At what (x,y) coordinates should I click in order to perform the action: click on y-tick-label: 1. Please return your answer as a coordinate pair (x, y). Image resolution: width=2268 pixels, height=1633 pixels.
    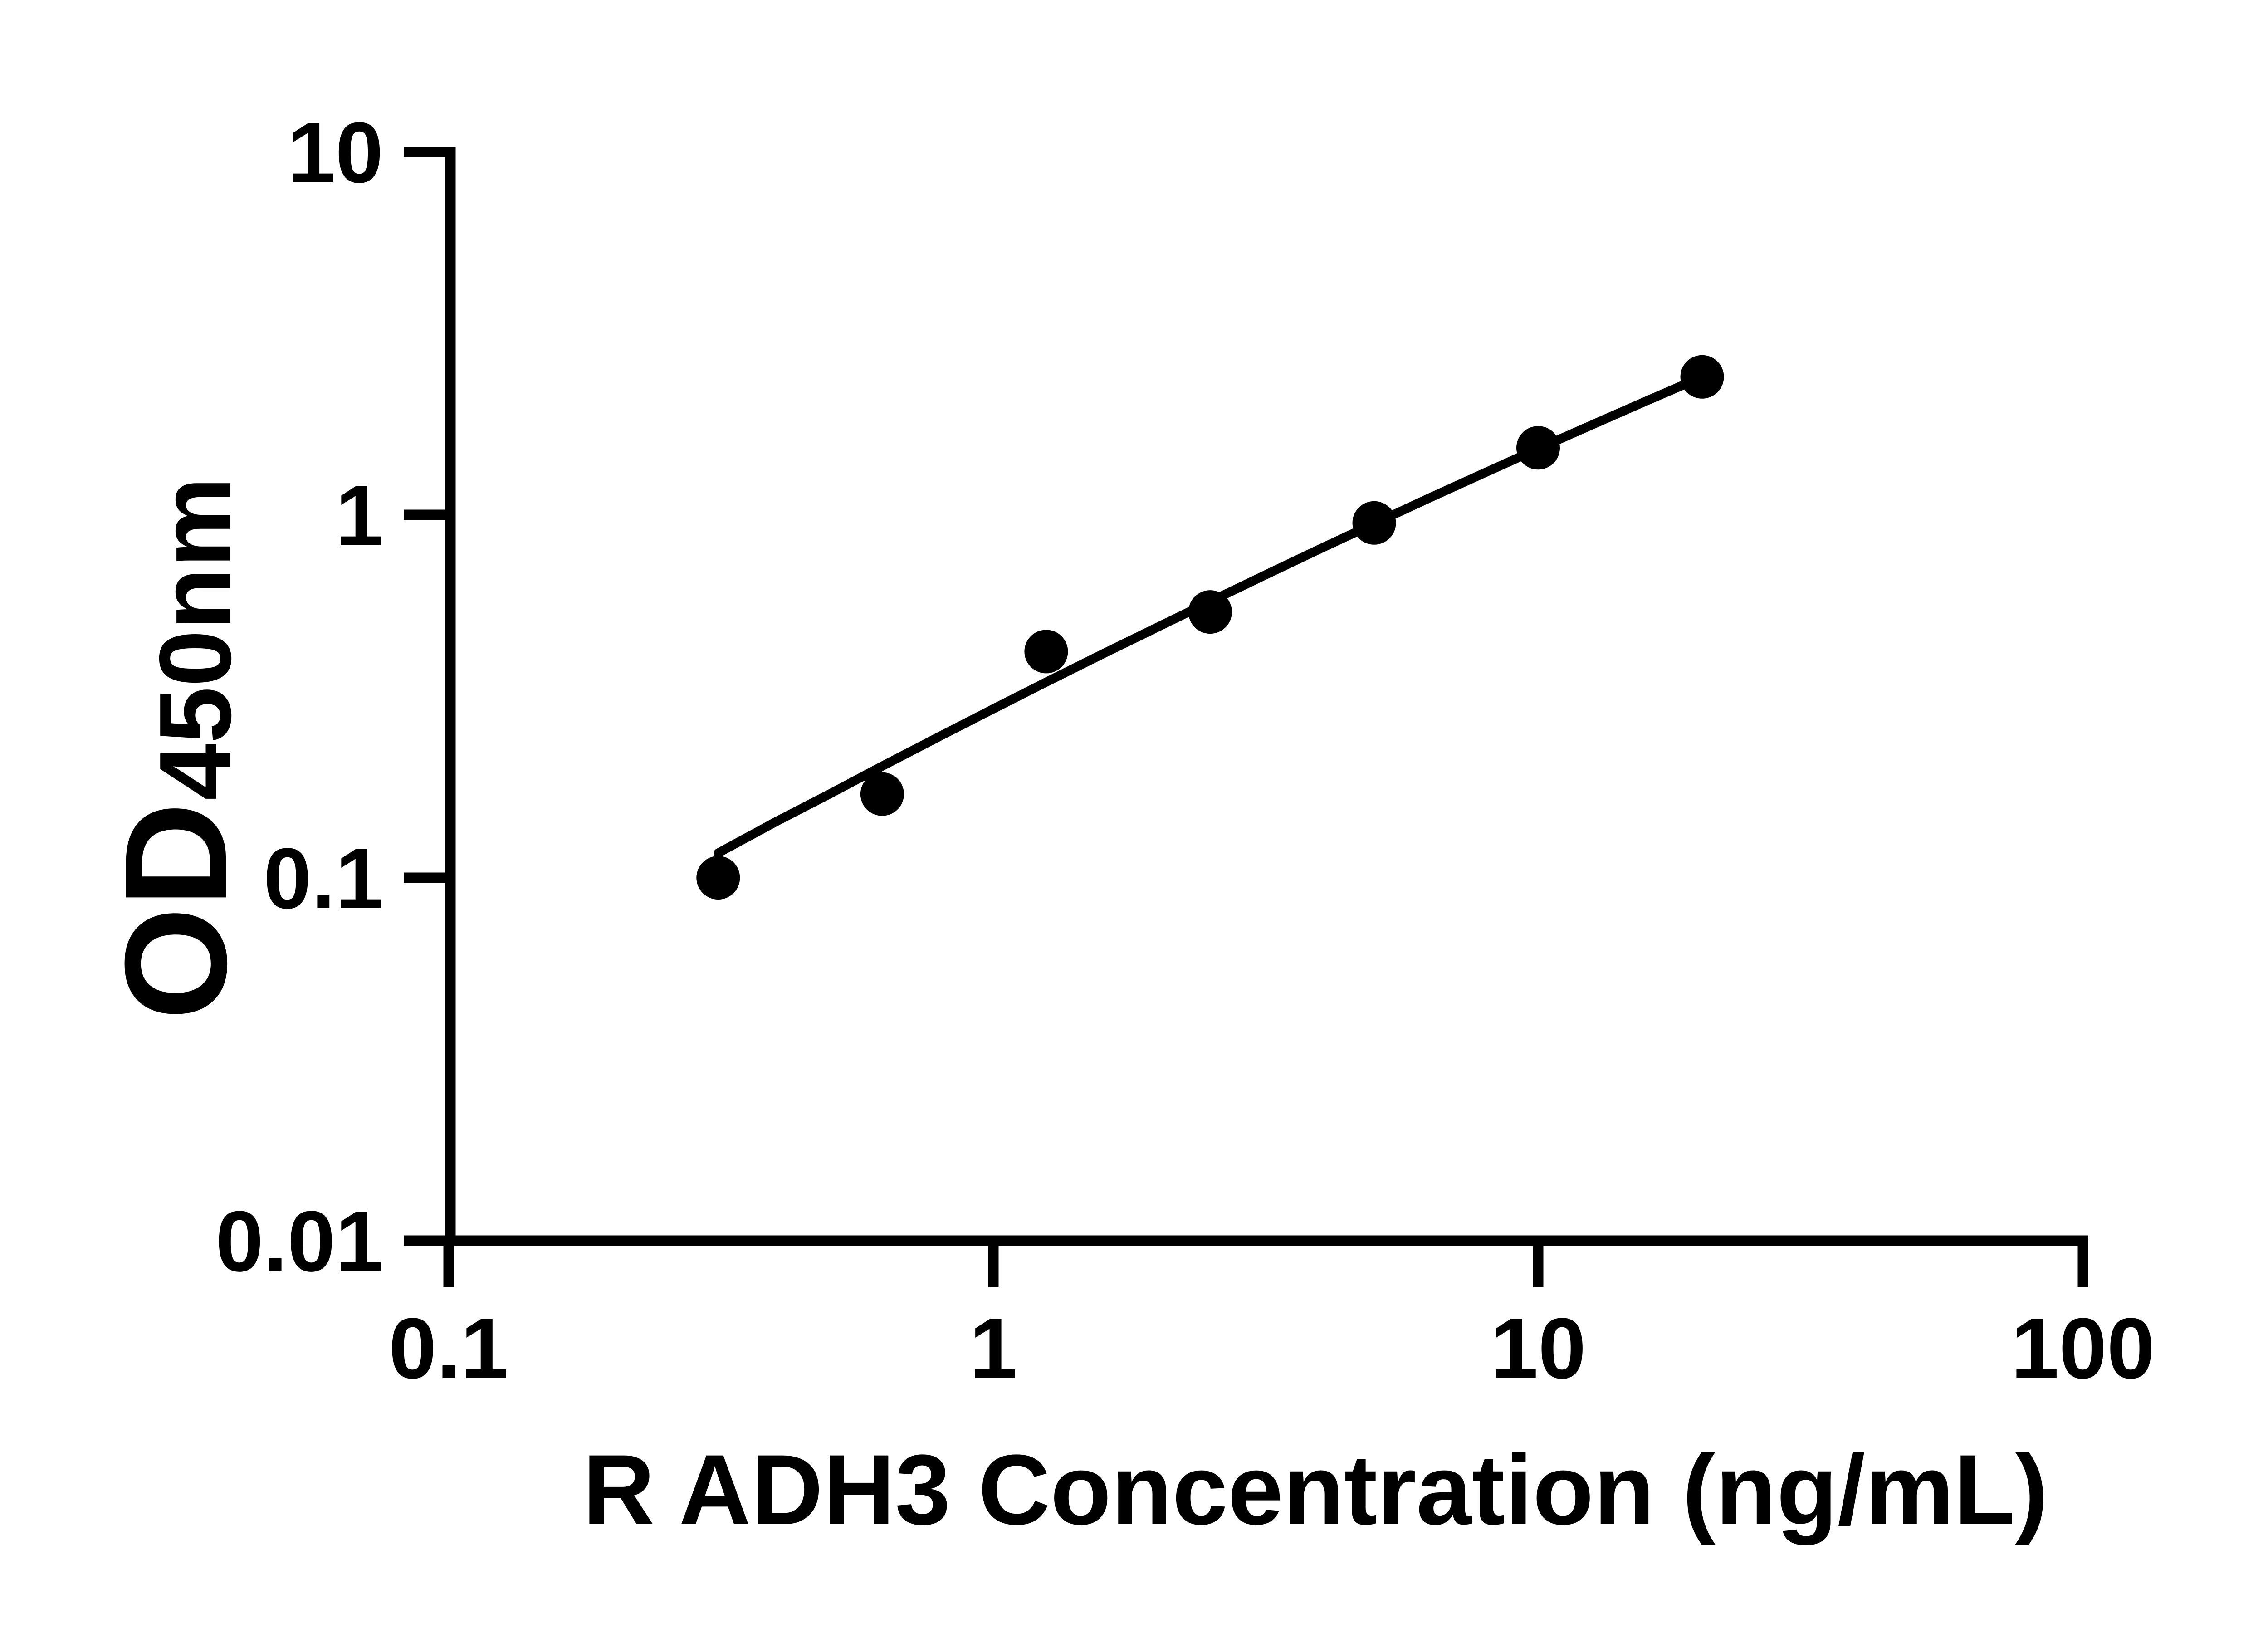
    Looking at the image, I should click on (359, 516).